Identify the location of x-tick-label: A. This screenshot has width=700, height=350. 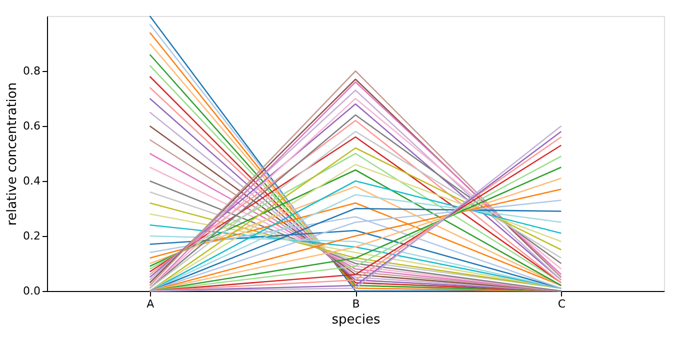
(150, 304).